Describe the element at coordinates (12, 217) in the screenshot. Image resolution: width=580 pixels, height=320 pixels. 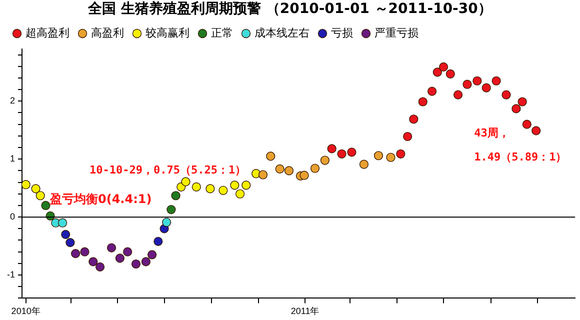
I see `y-tick-label: 0` at that location.